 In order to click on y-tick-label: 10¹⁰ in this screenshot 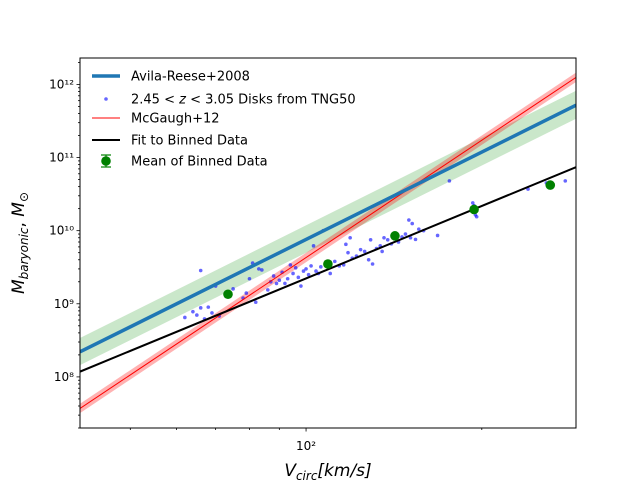, I will do `click(61, 231)`.